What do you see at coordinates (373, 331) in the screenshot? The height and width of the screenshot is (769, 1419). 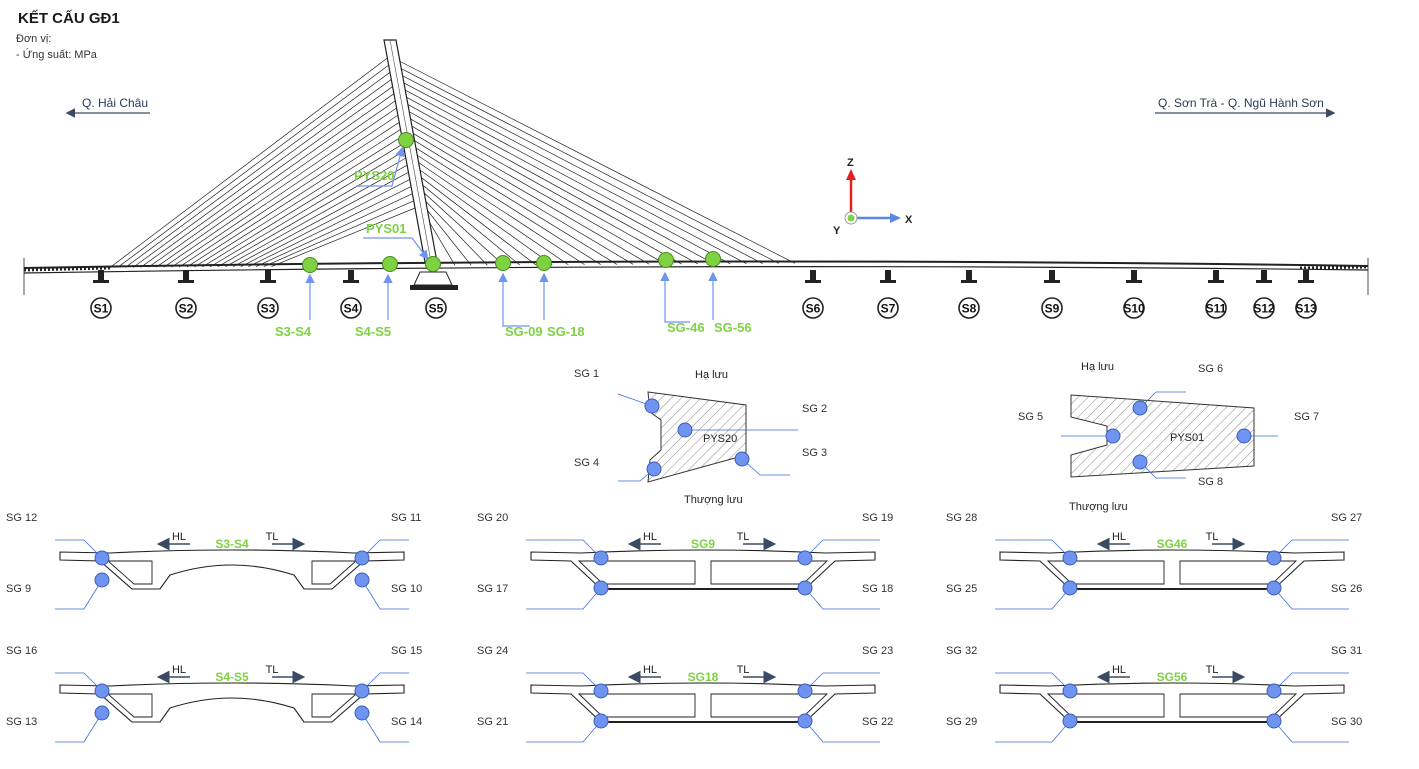 I see `sensor-label-s4s5: S4-S5` at bounding box center [373, 331].